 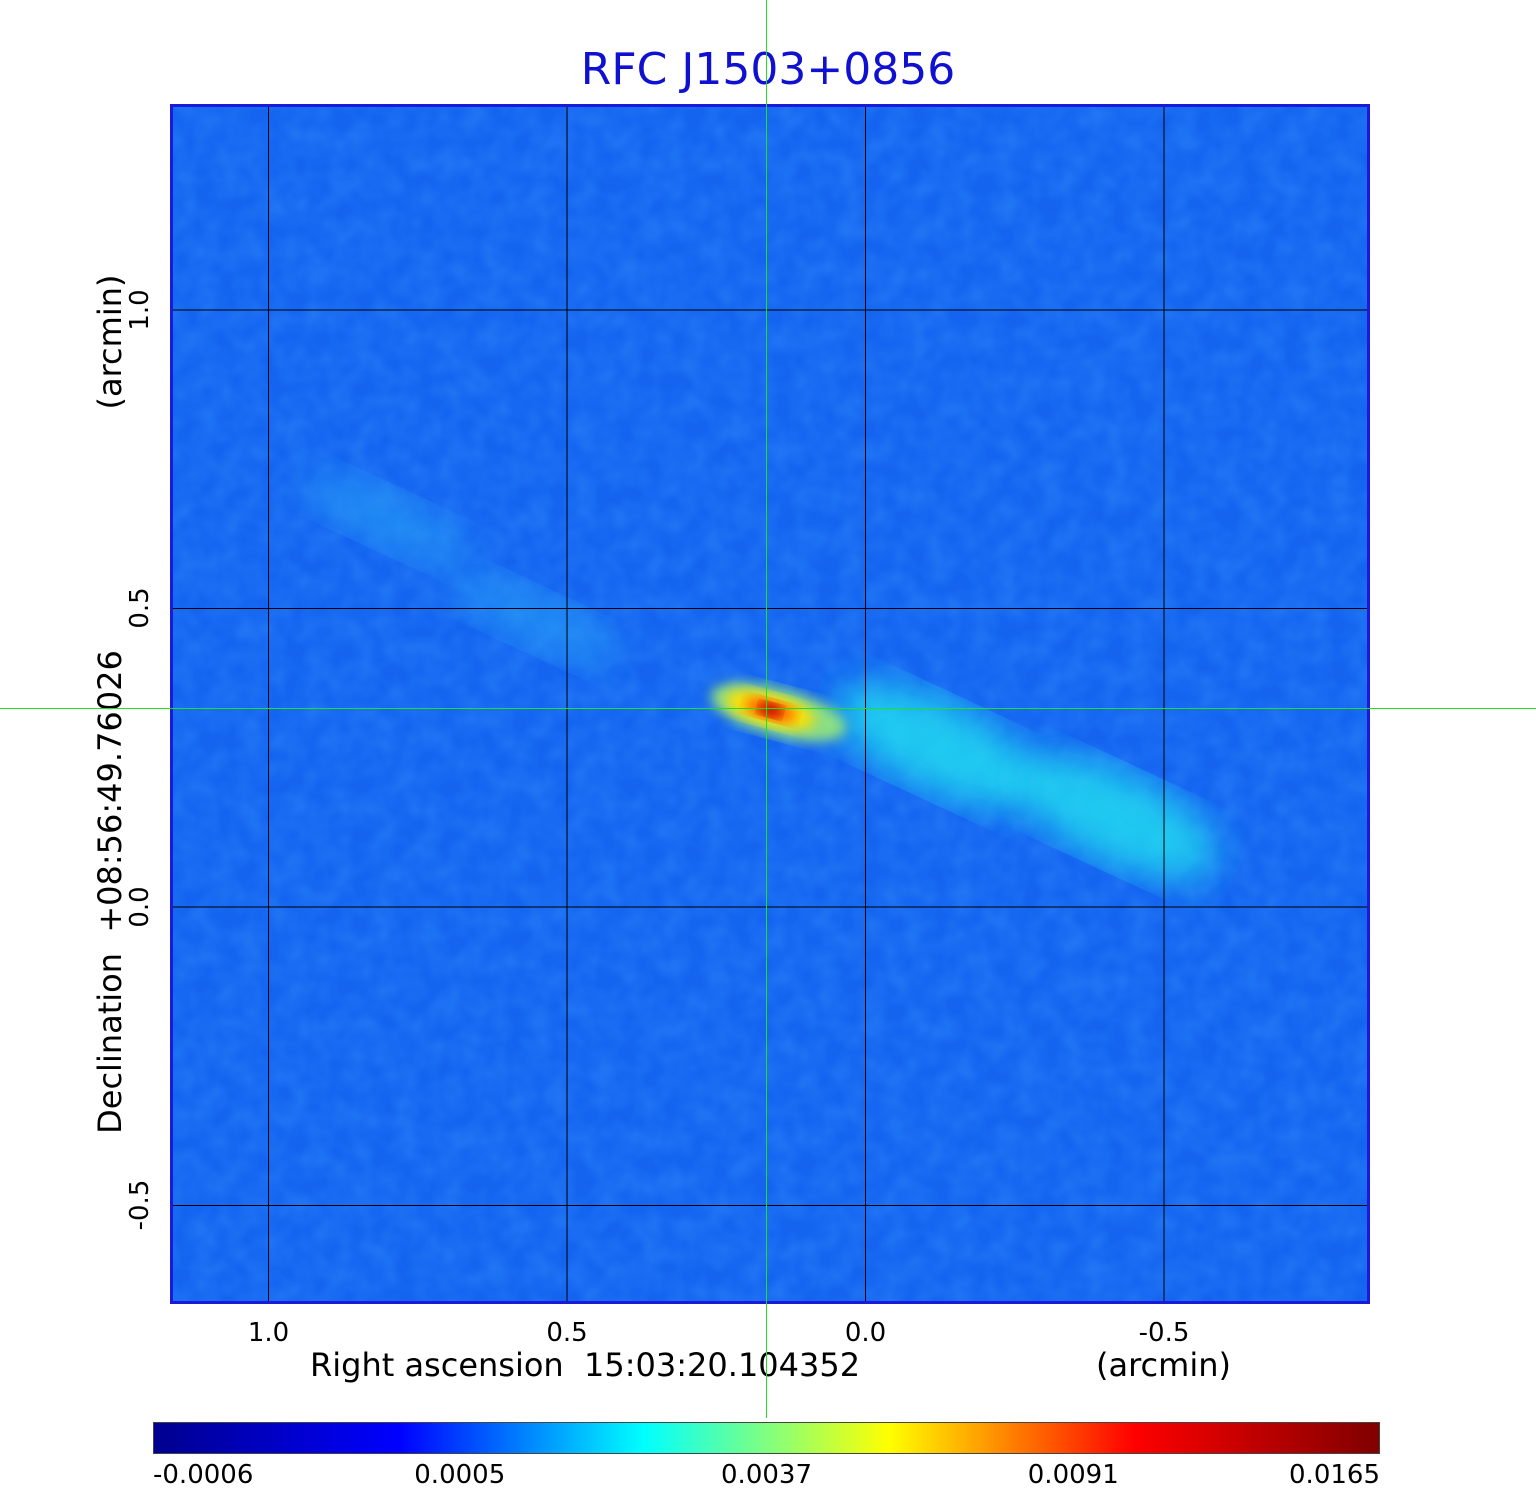 I want to click on x-axis-label: Right ascension 15:03:20.104352, so click(x=585, y=1365).